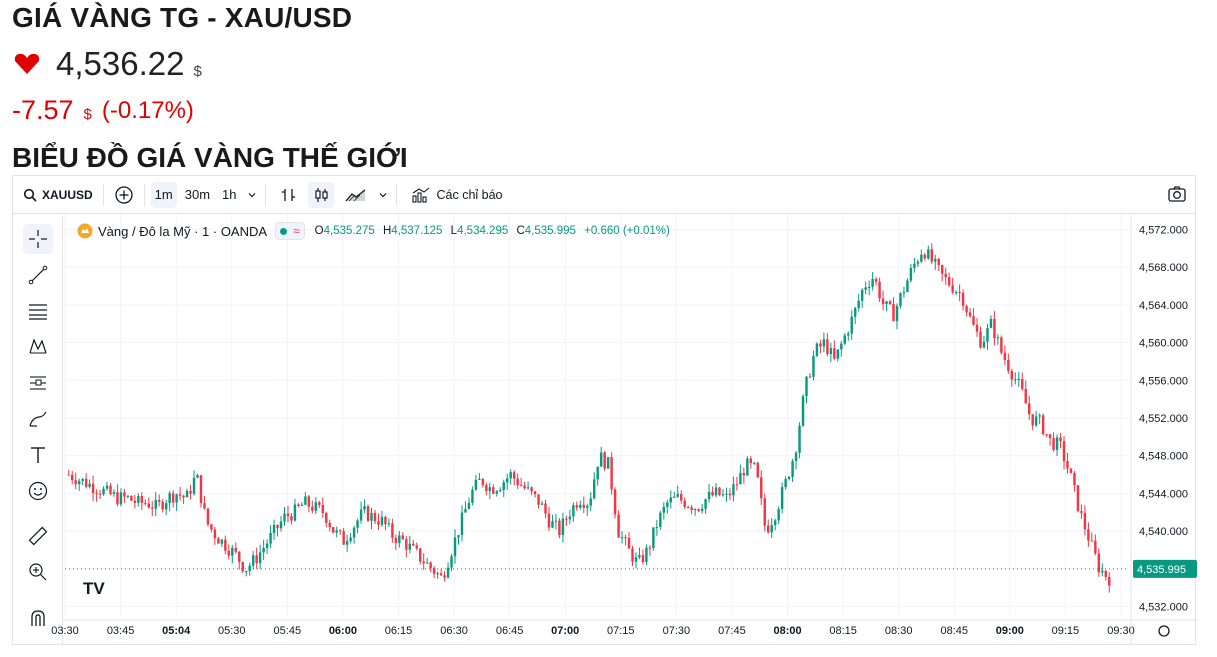 This screenshot has height=657, width=1217. Describe the element at coordinates (38, 347) in the screenshot. I see `pattern-tool` at that location.